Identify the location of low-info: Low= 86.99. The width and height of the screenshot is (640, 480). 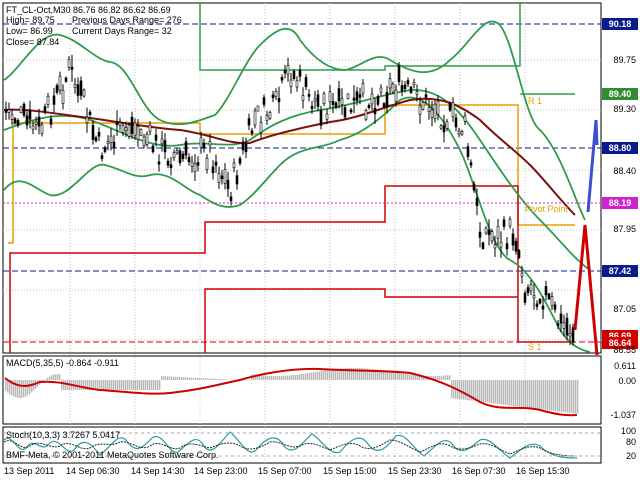
(29, 31).